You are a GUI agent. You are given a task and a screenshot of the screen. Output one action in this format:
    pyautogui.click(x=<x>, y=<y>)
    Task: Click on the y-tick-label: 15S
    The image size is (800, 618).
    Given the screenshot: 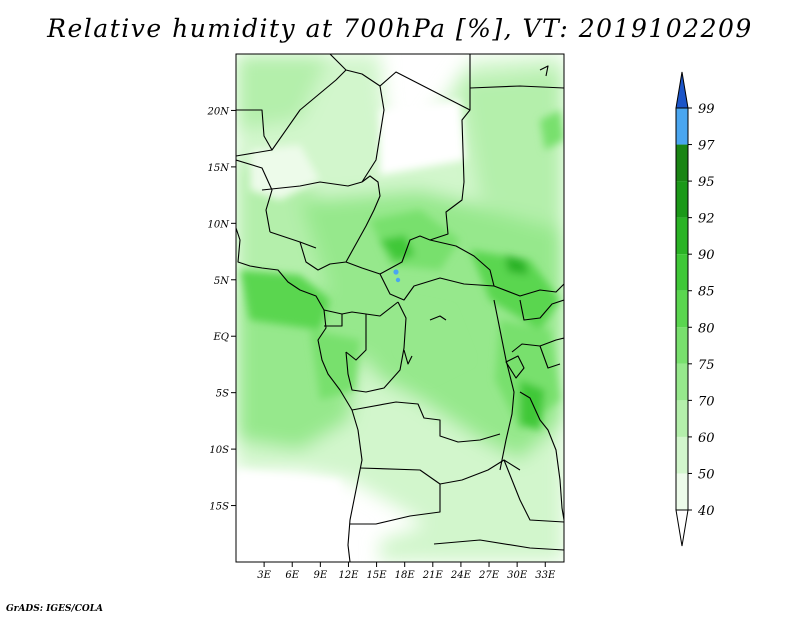 What is the action you would take?
    pyautogui.click(x=219, y=507)
    